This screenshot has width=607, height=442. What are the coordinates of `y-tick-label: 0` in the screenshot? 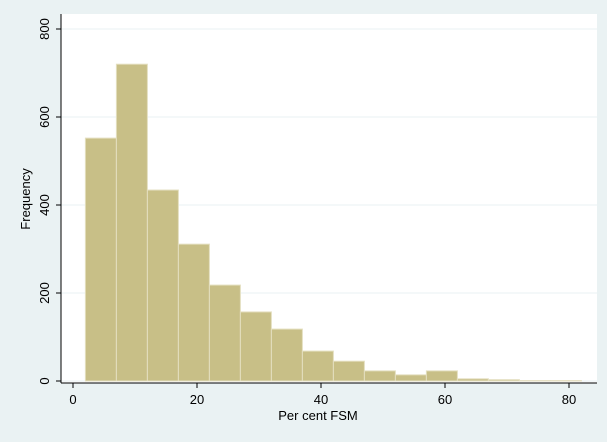 It's located at (44, 380).